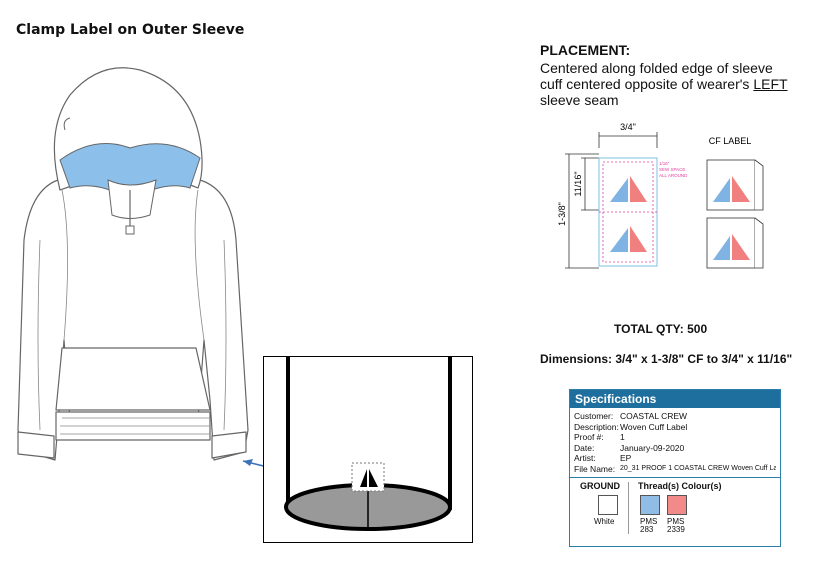 This screenshot has height=571, width=833. Describe the element at coordinates (584, 447) in the screenshot. I see `spec-key: Date:` at that location.